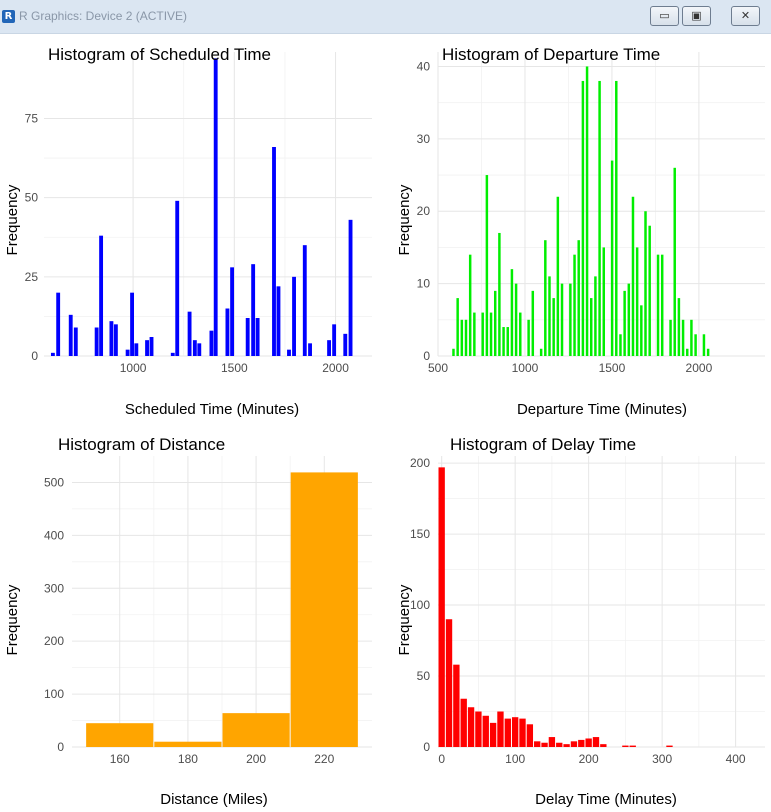 The image size is (771, 812). I want to click on x-tick-label: 500, so click(438, 368).